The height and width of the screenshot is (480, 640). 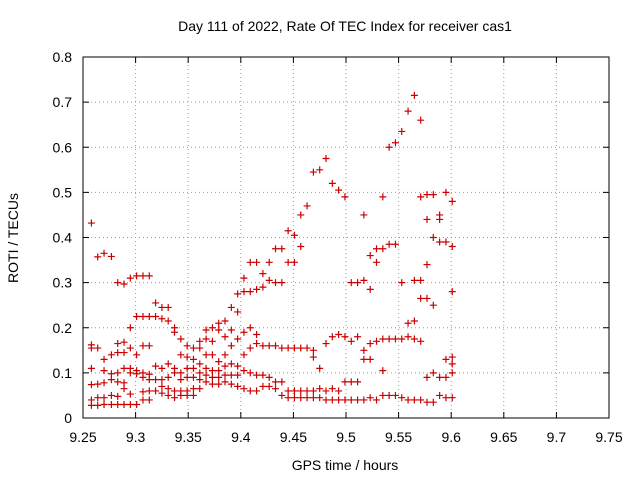 I want to click on y-tick-labels: 0 0.1 0.2 0.3 0.4 0.5 0.6 0.7 0.8, so click(x=63, y=237).